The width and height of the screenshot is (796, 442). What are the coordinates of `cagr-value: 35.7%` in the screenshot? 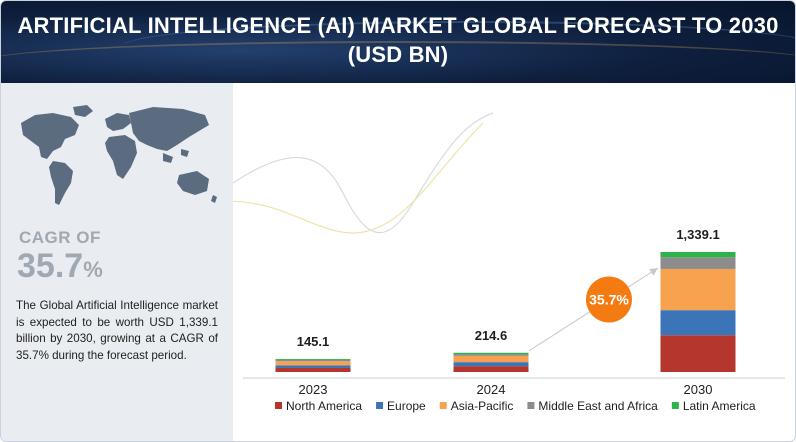 It's located at (60, 266).